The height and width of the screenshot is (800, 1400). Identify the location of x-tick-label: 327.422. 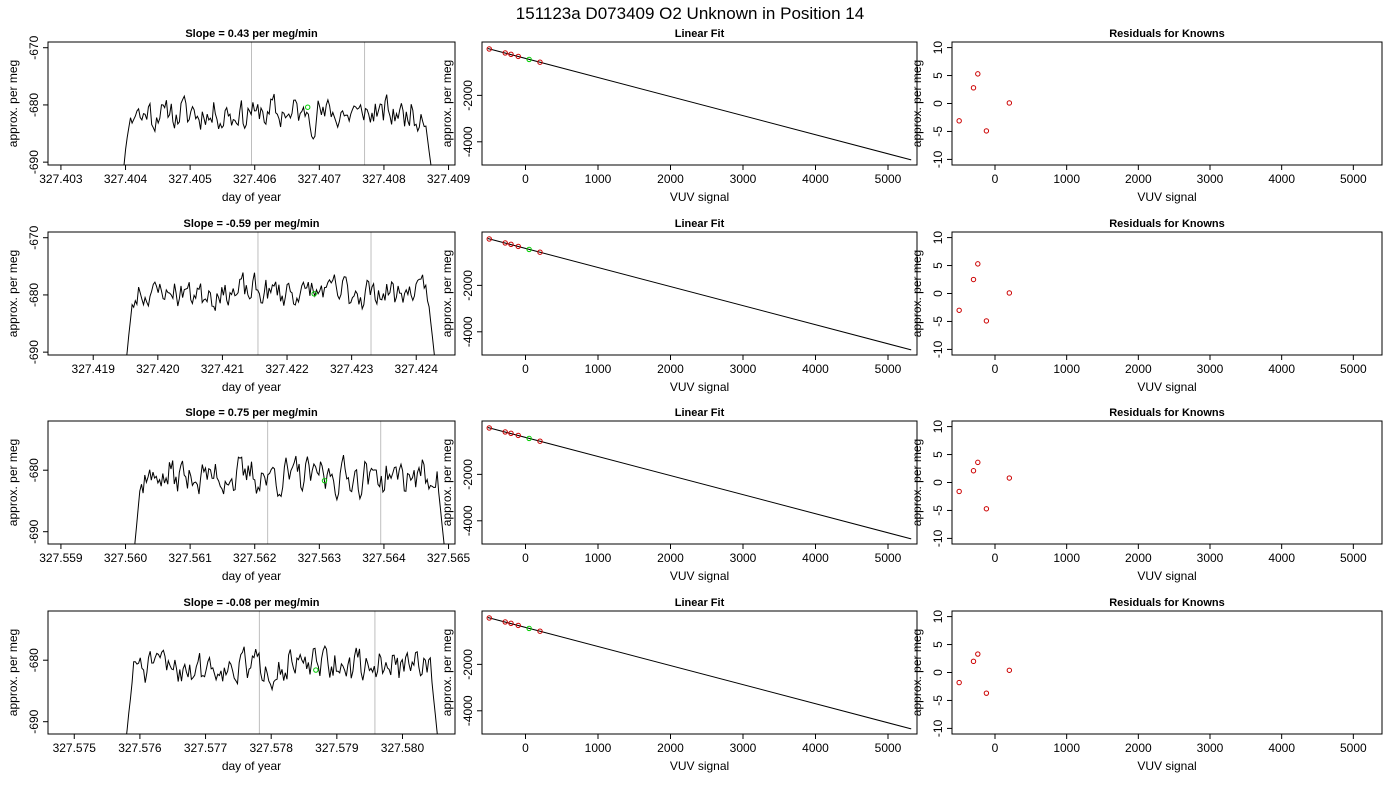
(287, 369).